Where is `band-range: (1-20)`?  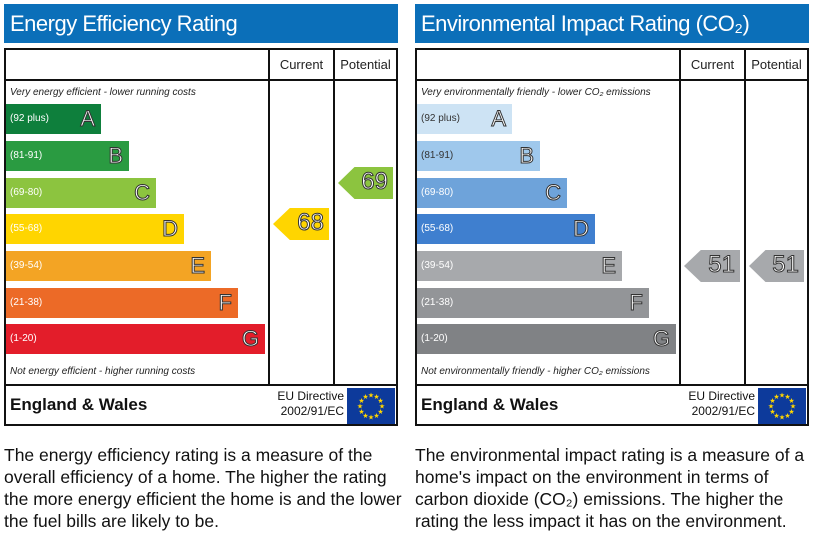 band-range: (1-20) is located at coordinates (23, 338).